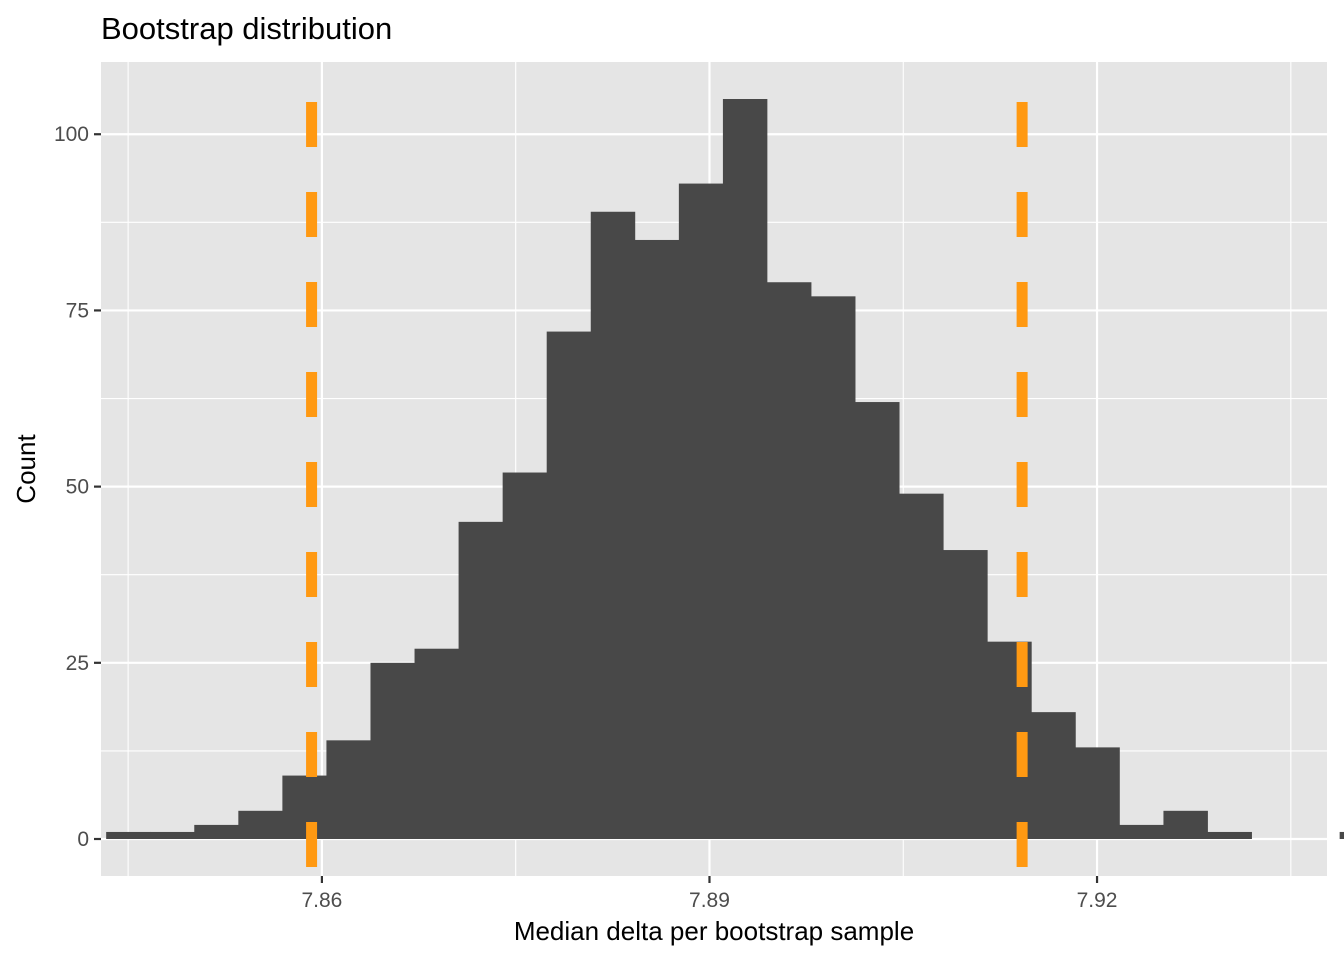 Image resolution: width=1344 pixels, height=960 pixels. Describe the element at coordinates (26, 469) in the screenshot. I see `y-axis-title: Count` at that location.